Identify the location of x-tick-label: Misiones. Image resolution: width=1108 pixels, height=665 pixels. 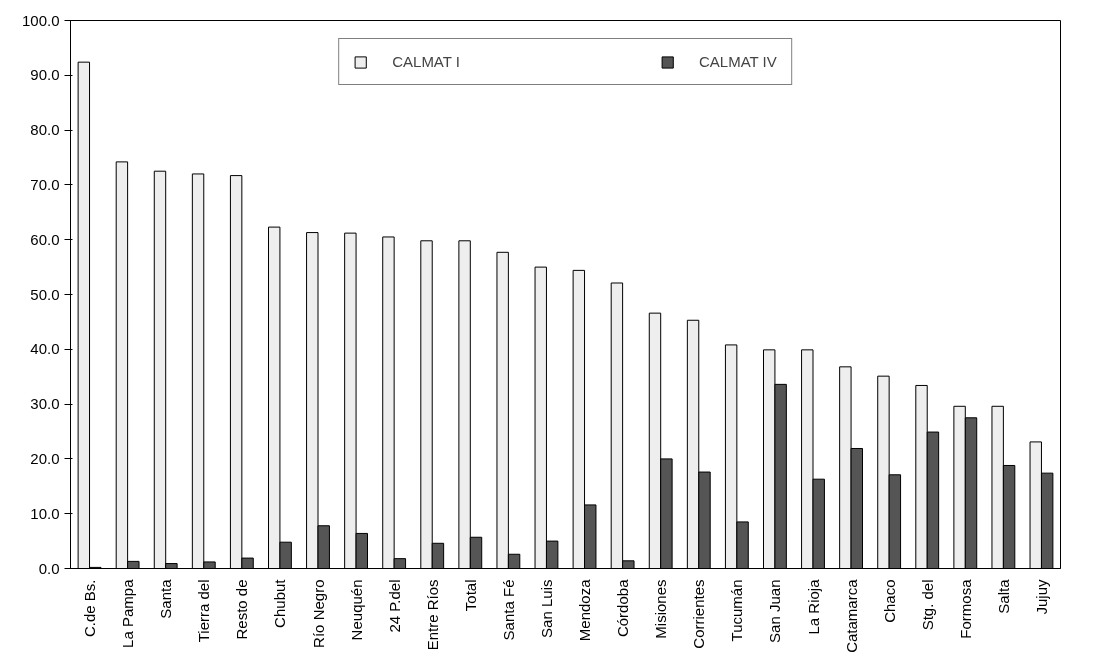
(661, 609).